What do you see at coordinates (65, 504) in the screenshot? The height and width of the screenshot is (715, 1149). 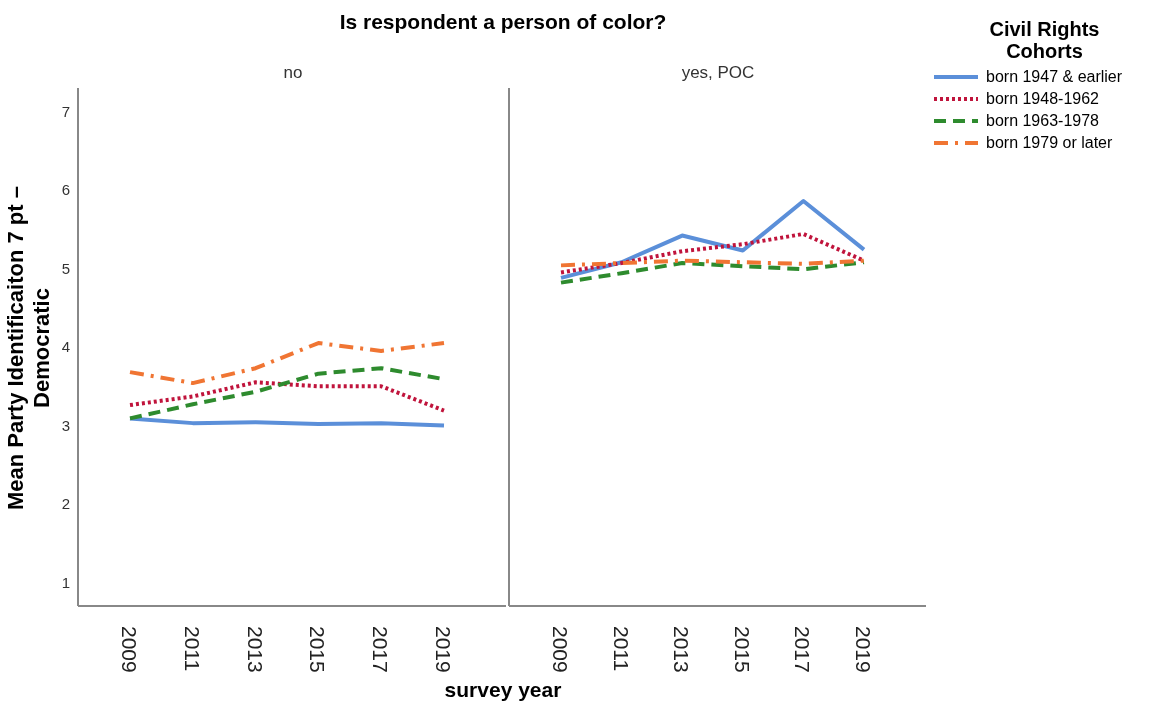 I see `y-tick-label: 2` at bounding box center [65, 504].